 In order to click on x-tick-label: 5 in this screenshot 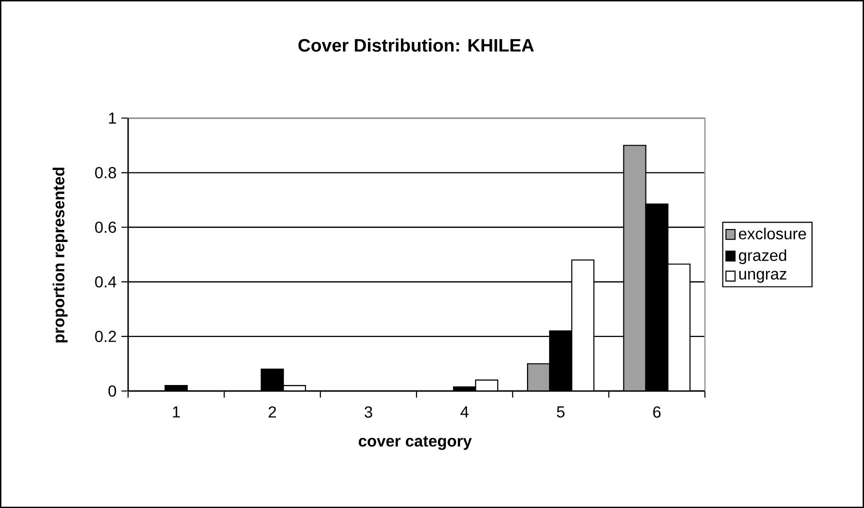, I will do `click(560, 412)`.